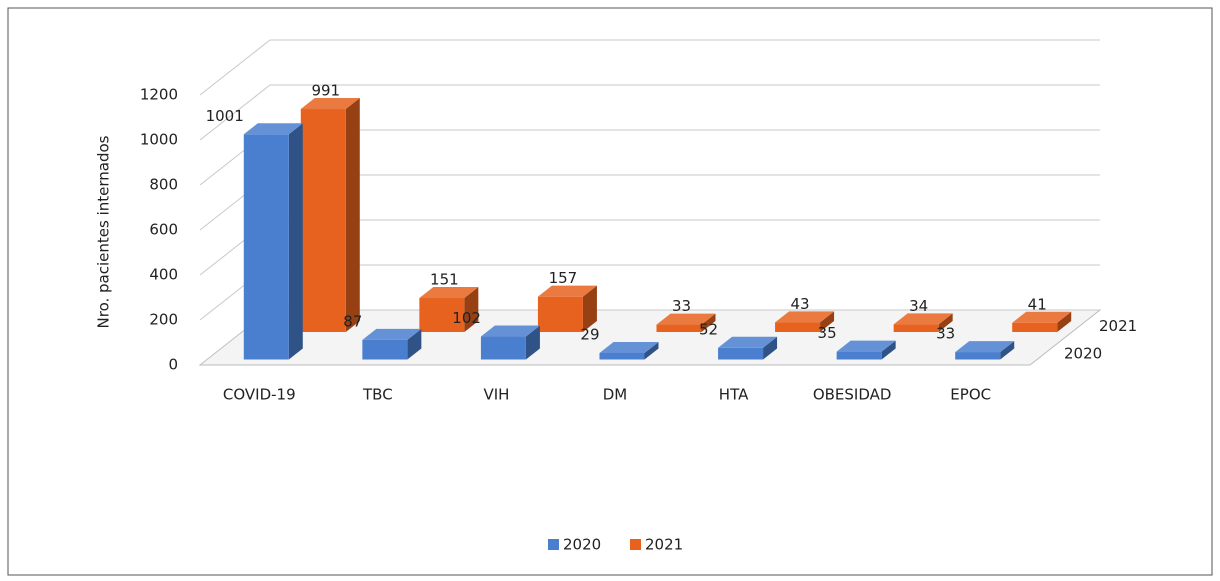 This screenshot has width=1220, height=581. What do you see at coordinates (734, 395) in the screenshot?
I see `x-tick-label: HTA` at bounding box center [734, 395].